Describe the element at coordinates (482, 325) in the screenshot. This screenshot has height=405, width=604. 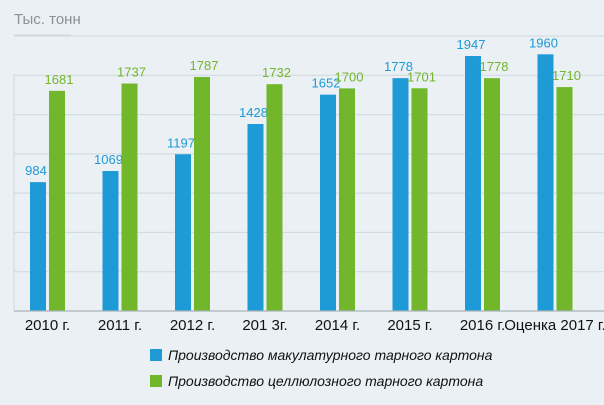
I see `x-tick-label: 2016 г.` at that location.